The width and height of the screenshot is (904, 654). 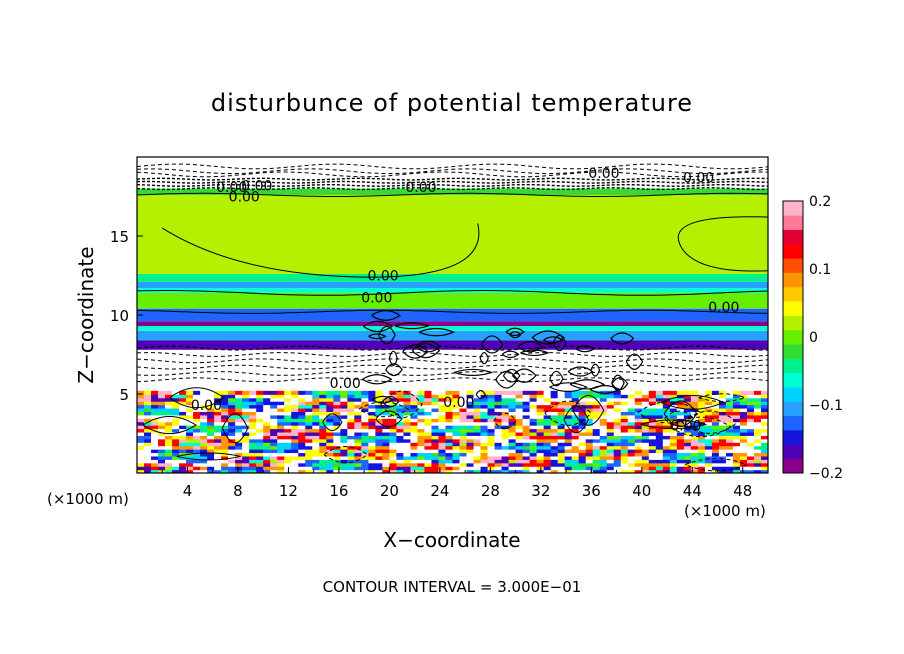 I want to click on colorbar-cell, so click(x=793, y=294).